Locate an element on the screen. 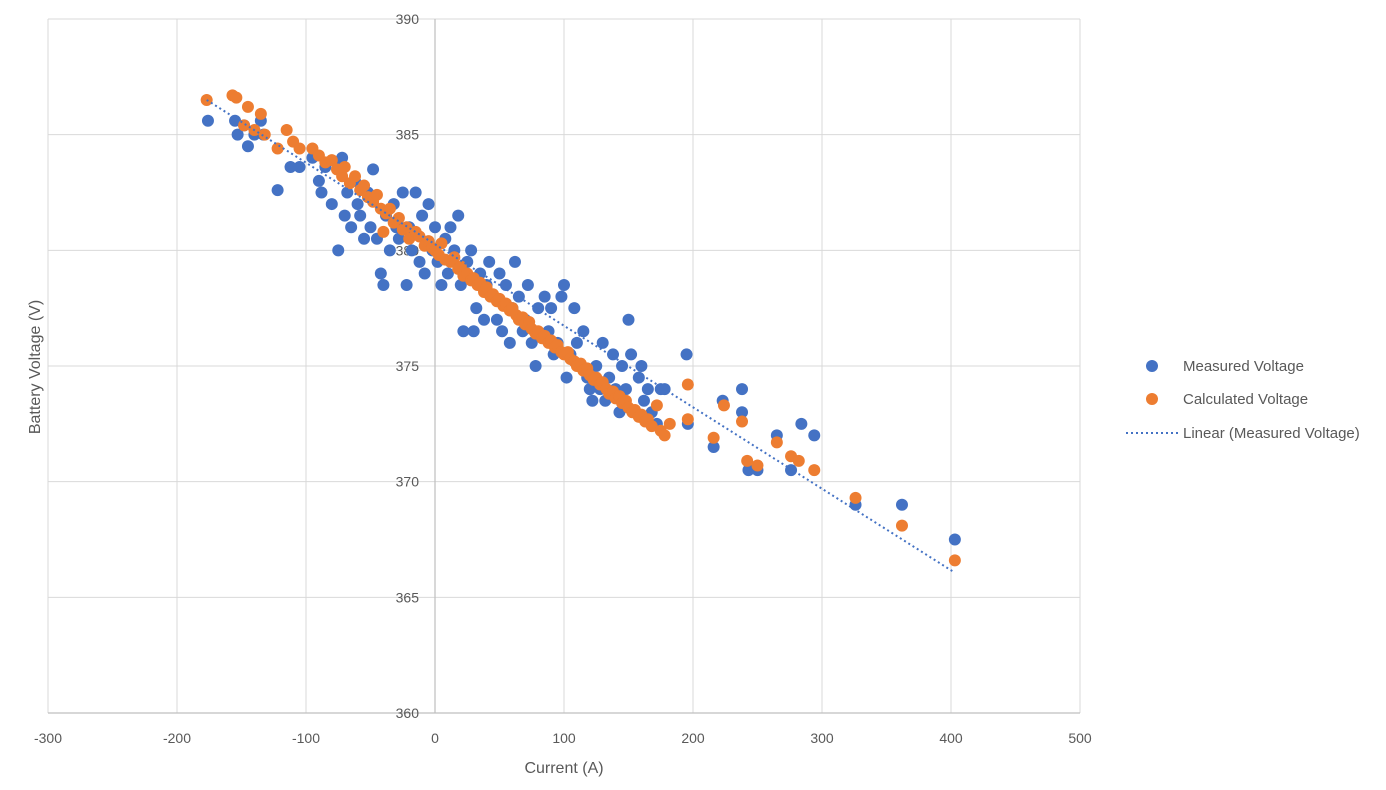  legend-marker-measured is located at coordinates (1152, 366).